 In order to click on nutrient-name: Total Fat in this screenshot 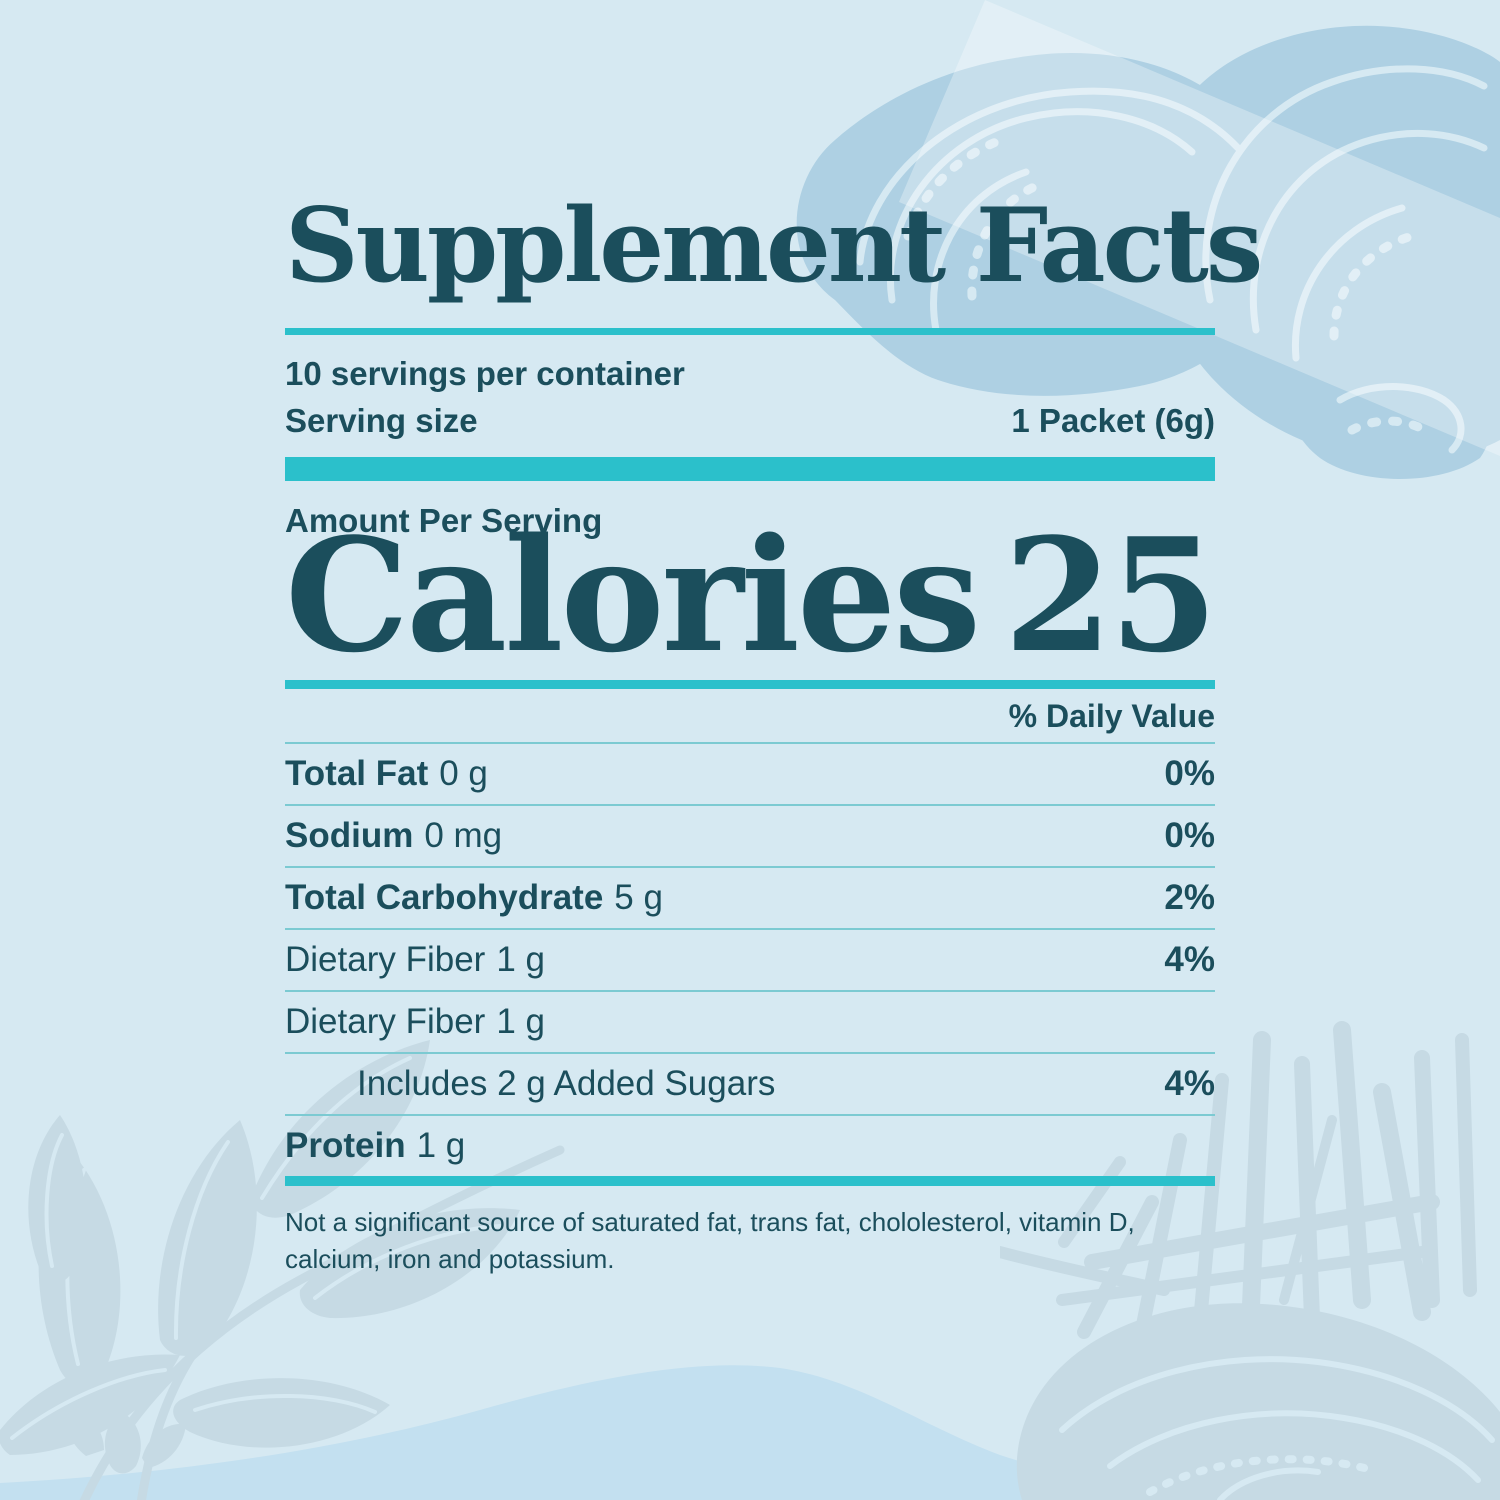, I will do `click(357, 774)`.